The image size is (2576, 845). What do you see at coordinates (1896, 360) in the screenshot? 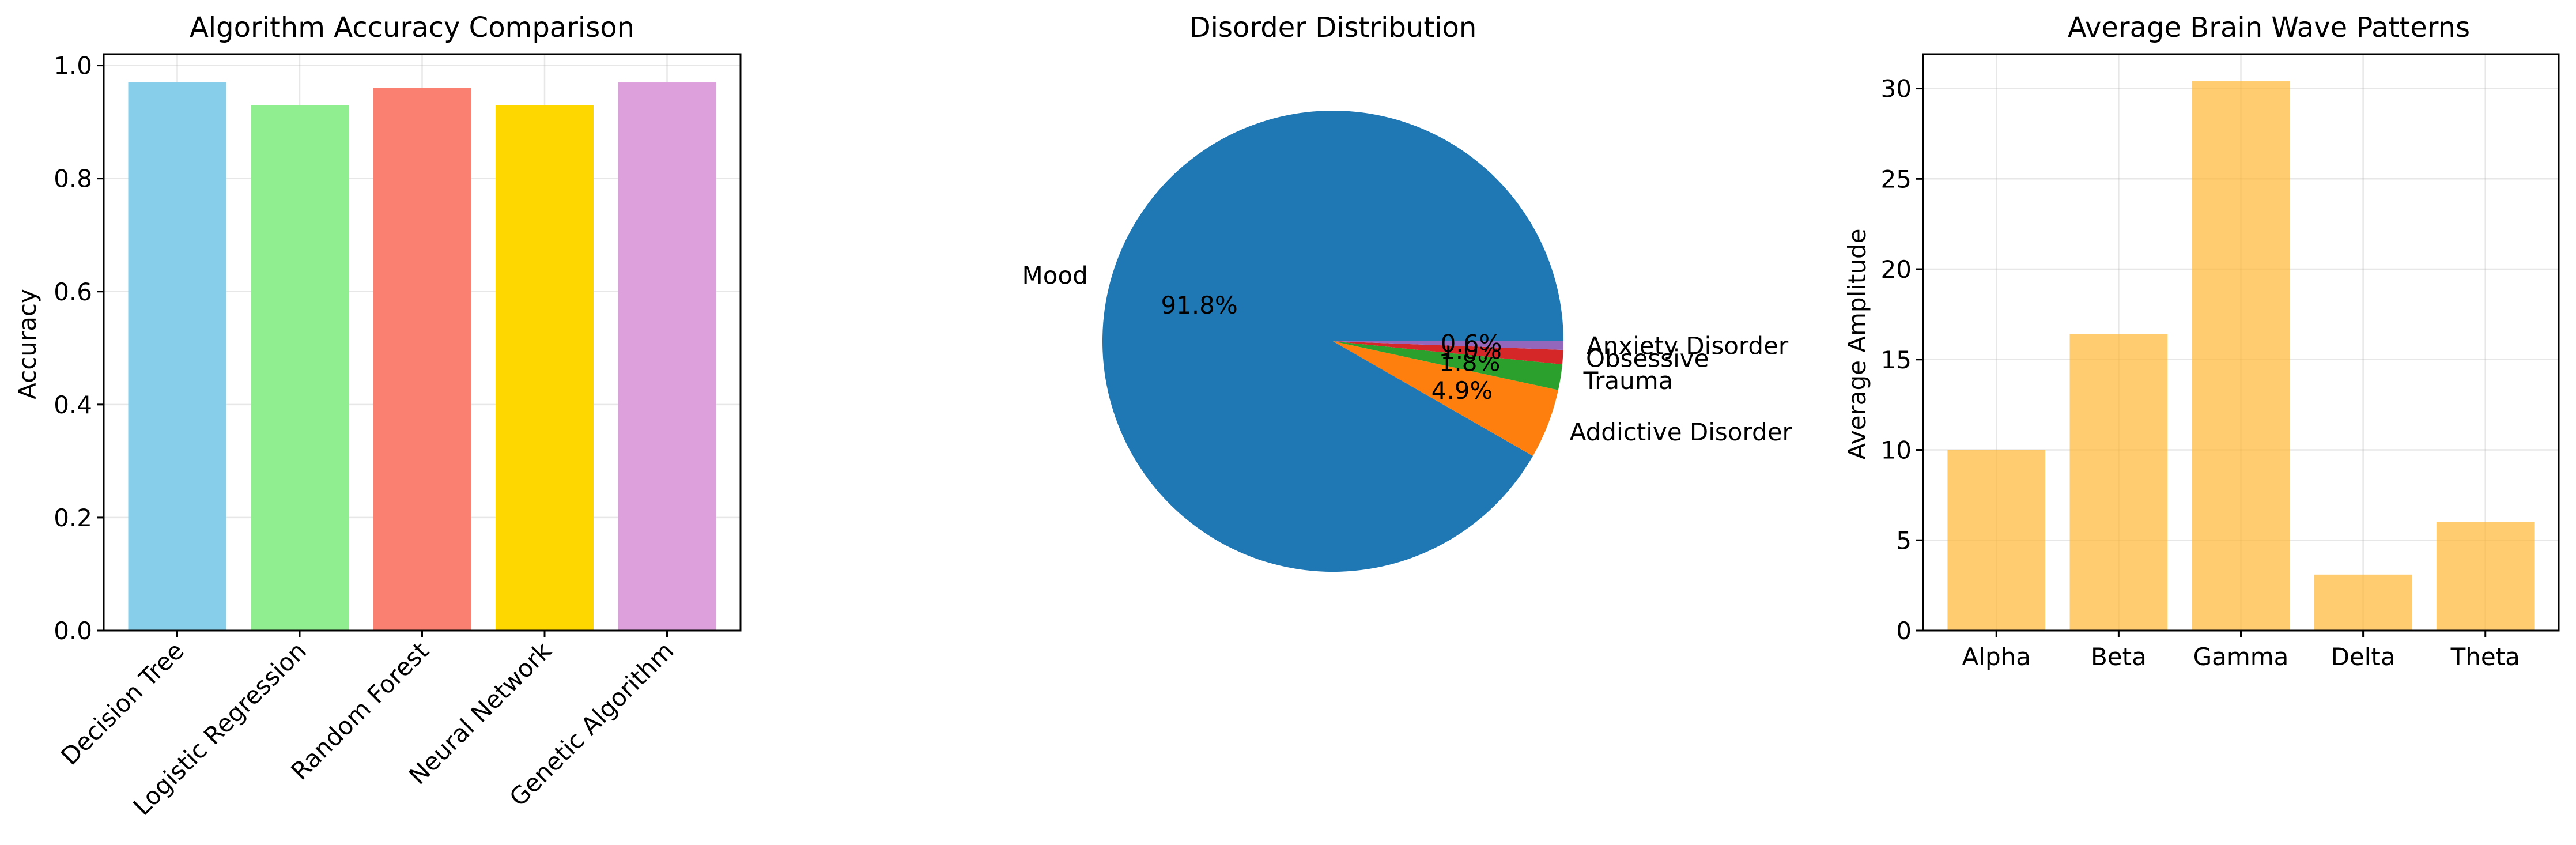
I see `y-tick-label: 15` at bounding box center [1896, 360].